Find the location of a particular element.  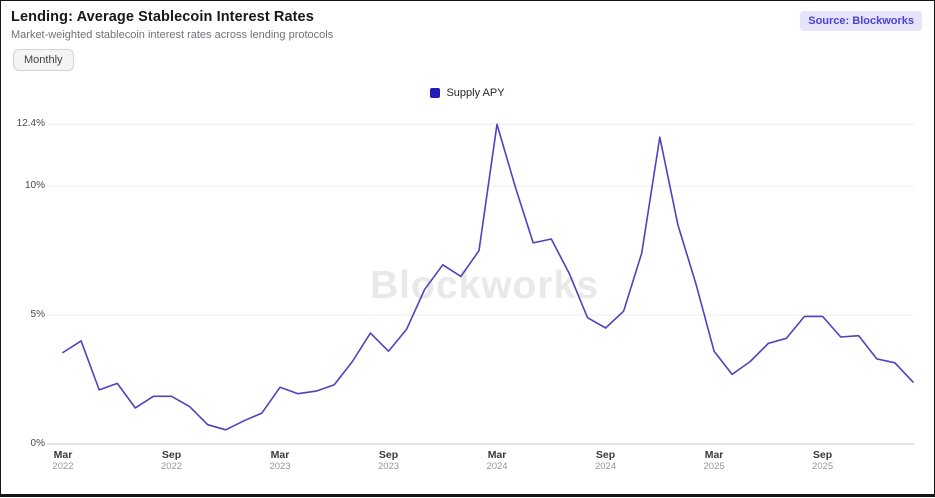

legend-swatch-icon is located at coordinates (435, 93).